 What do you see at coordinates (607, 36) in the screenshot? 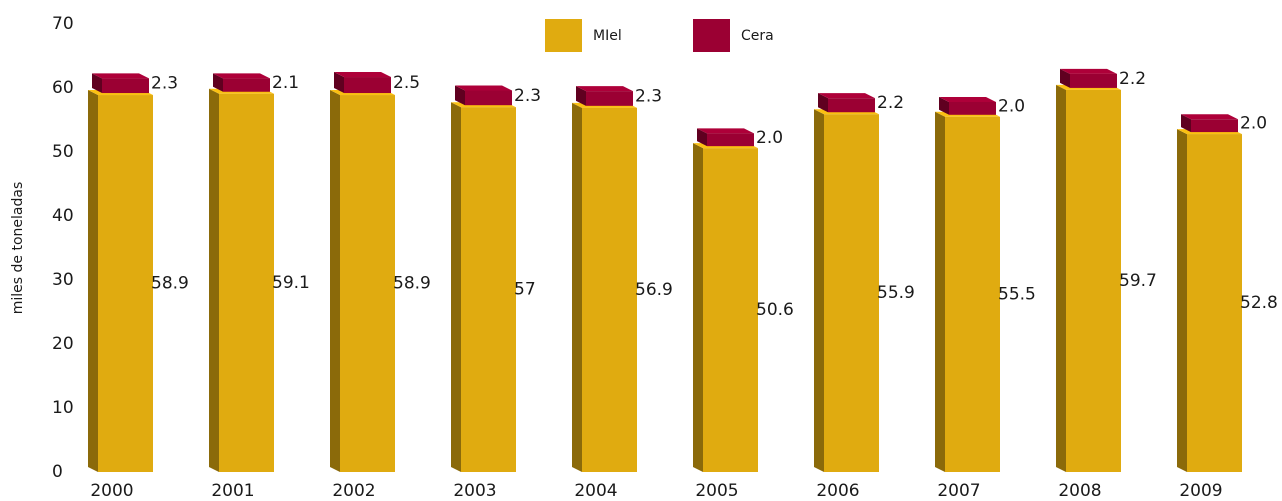
I see `legend-label: MIel` at bounding box center [607, 36].